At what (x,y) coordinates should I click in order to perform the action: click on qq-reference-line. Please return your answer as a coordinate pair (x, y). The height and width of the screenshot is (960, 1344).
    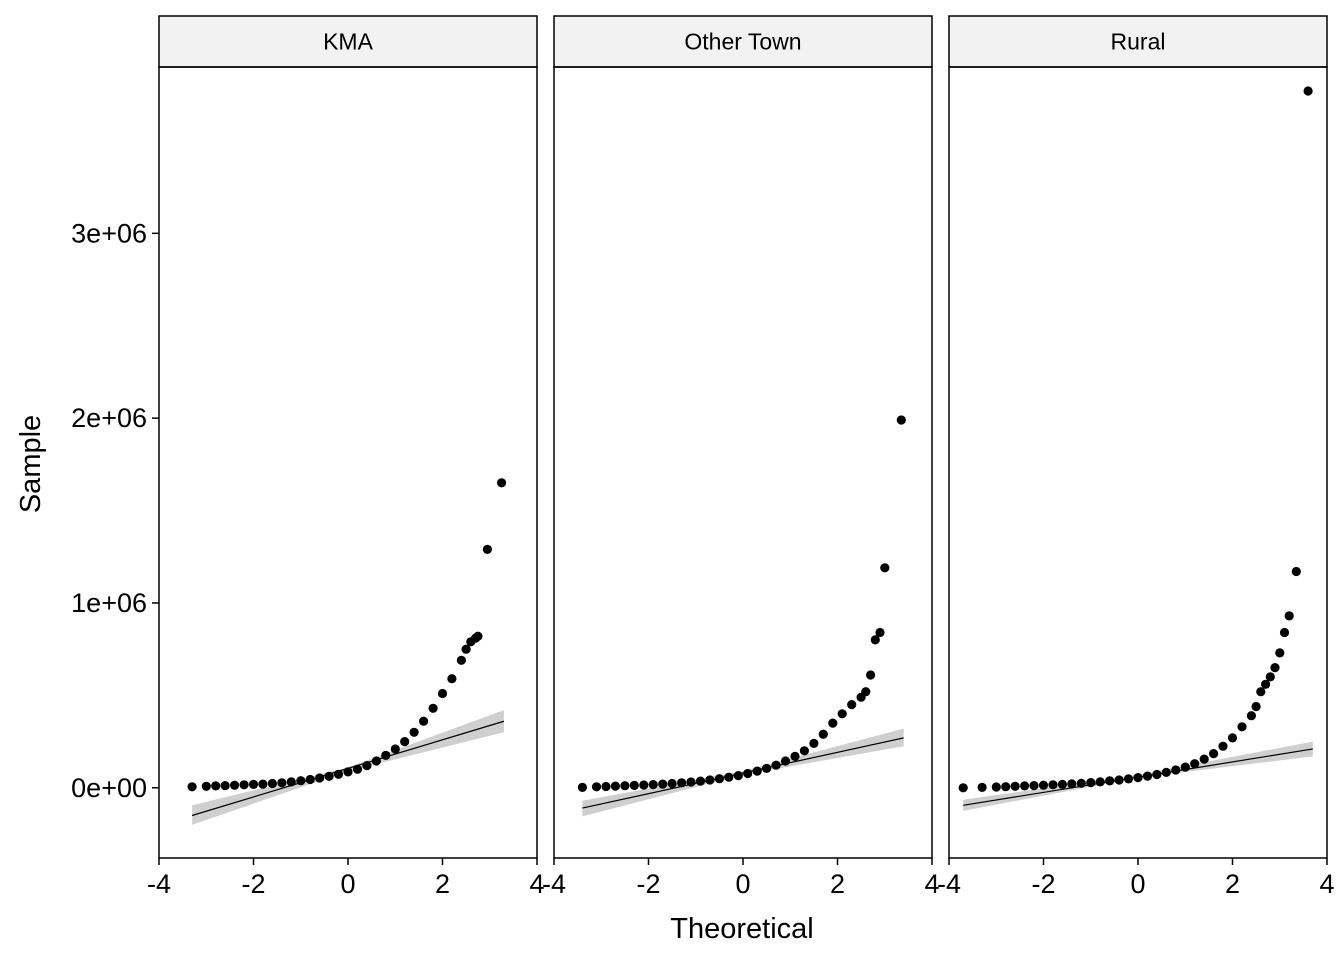
    Looking at the image, I should click on (743, 773).